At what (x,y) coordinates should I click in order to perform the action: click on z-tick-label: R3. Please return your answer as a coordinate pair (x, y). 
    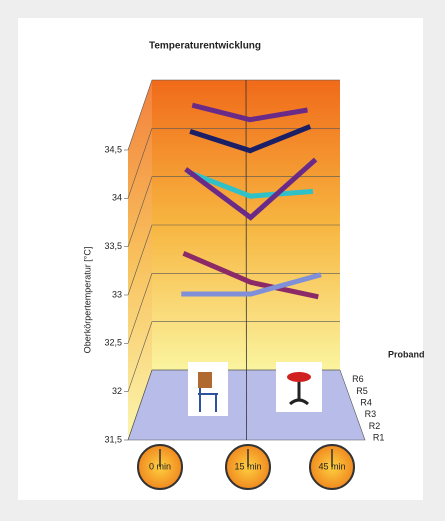
    Looking at the image, I should click on (371, 414).